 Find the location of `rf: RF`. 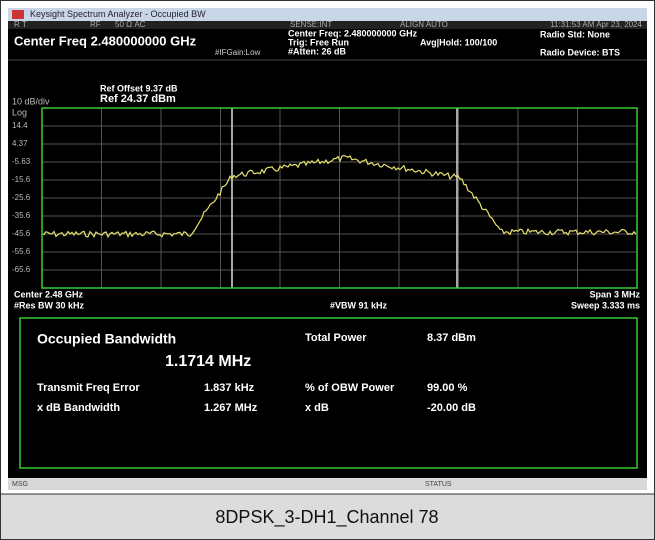

rf: RF is located at coordinates (95, 24).